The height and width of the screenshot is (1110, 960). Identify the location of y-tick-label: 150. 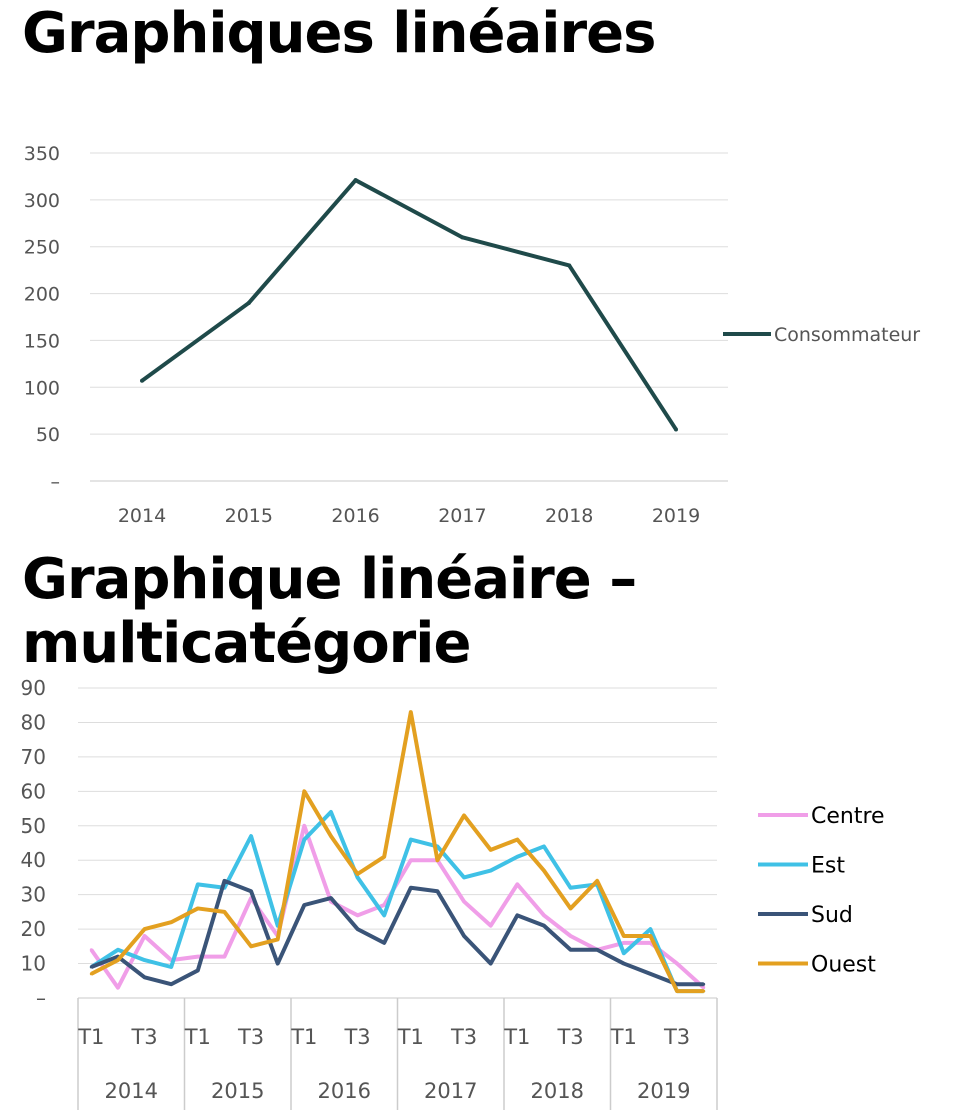
(42, 341).